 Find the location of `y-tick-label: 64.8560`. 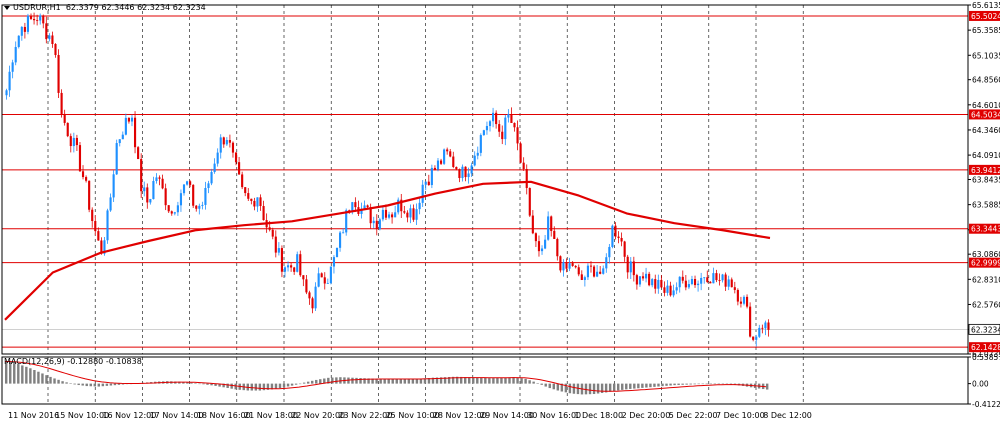

y-tick-label: 64.8560 is located at coordinates (986, 80).